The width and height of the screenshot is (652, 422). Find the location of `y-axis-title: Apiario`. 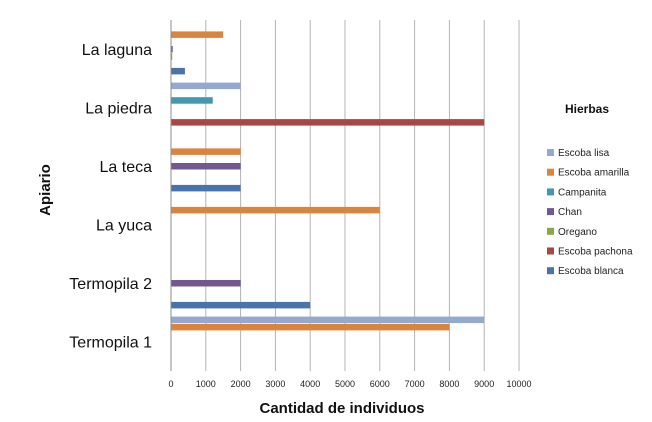

y-axis-title: Apiario is located at coordinates (45, 190).